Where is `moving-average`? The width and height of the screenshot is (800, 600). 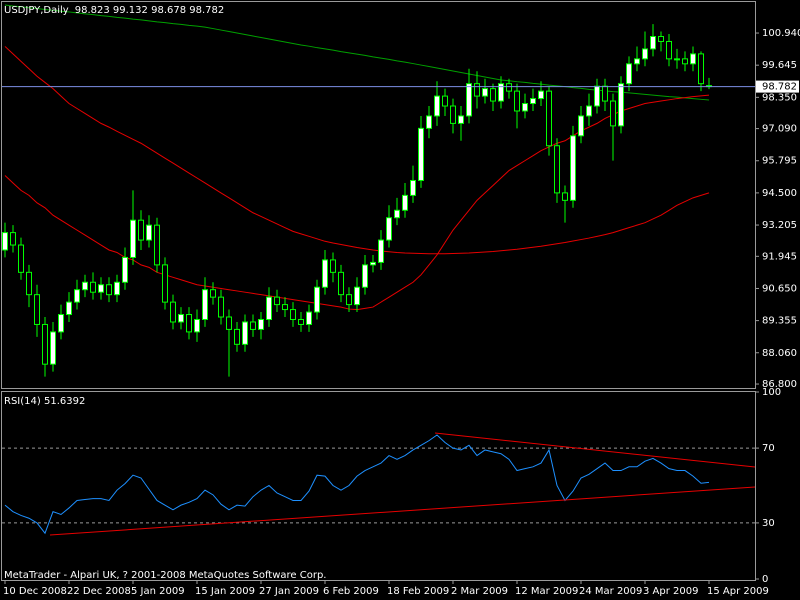
moving-average is located at coordinates (357, 52).